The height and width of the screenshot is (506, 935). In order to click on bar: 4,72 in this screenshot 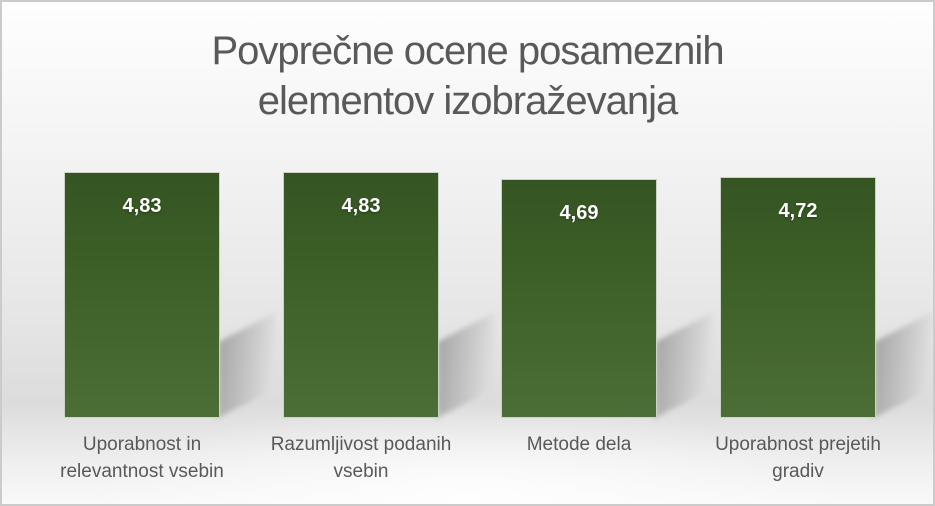, I will do `click(798, 297)`.